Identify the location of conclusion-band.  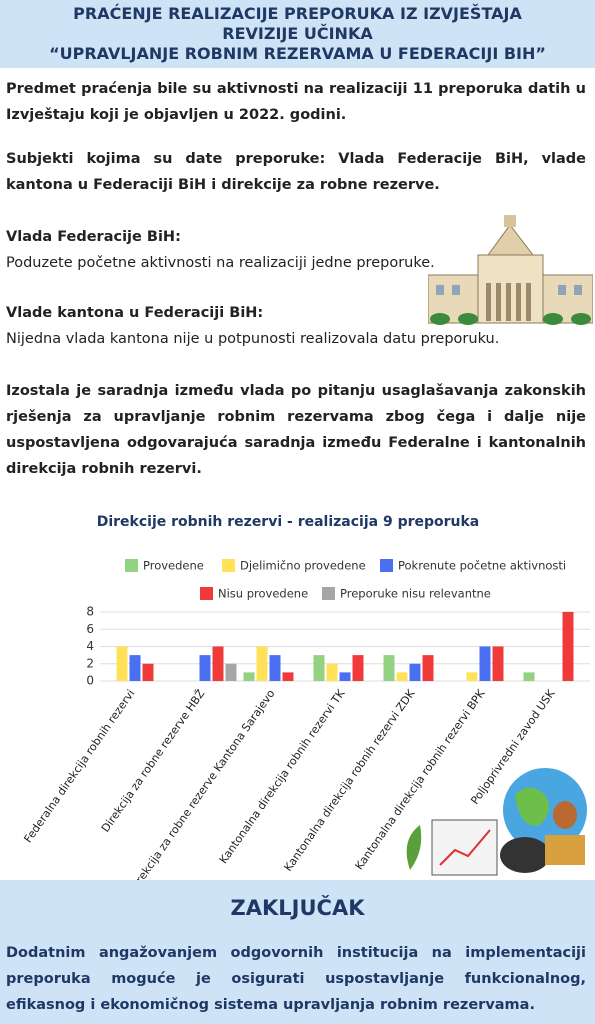
(297, 952).